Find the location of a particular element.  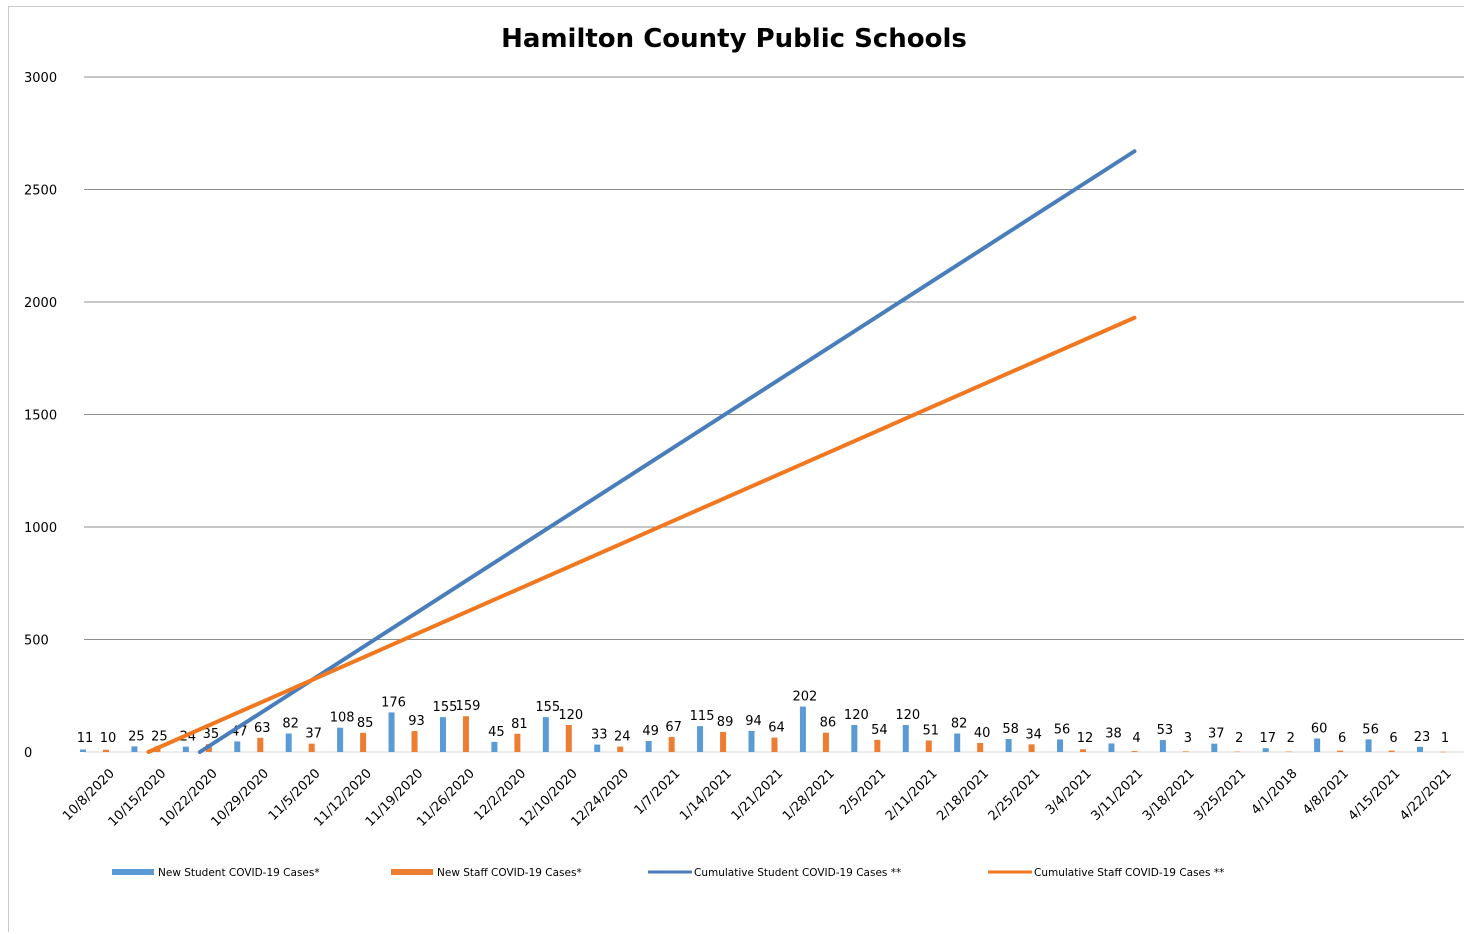

data-label: 51 is located at coordinates (930, 731).